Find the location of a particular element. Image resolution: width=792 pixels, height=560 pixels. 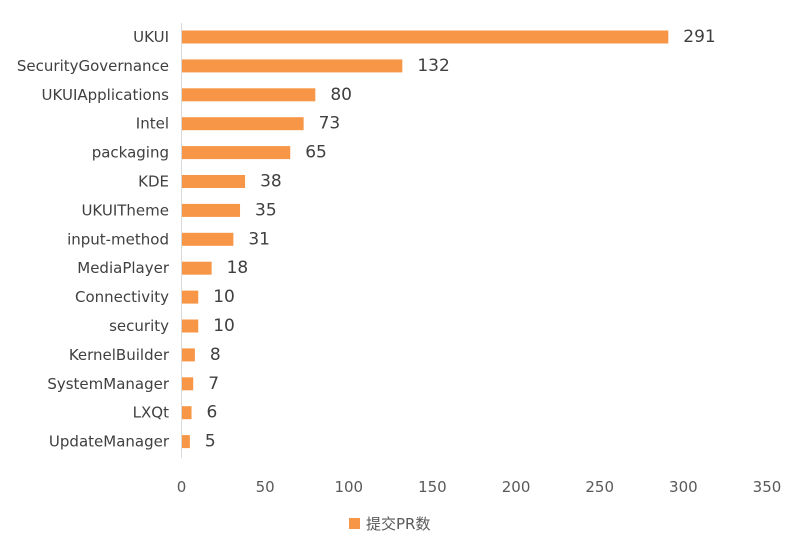

legend: 提交PR数 is located at coordinates (389, 524).